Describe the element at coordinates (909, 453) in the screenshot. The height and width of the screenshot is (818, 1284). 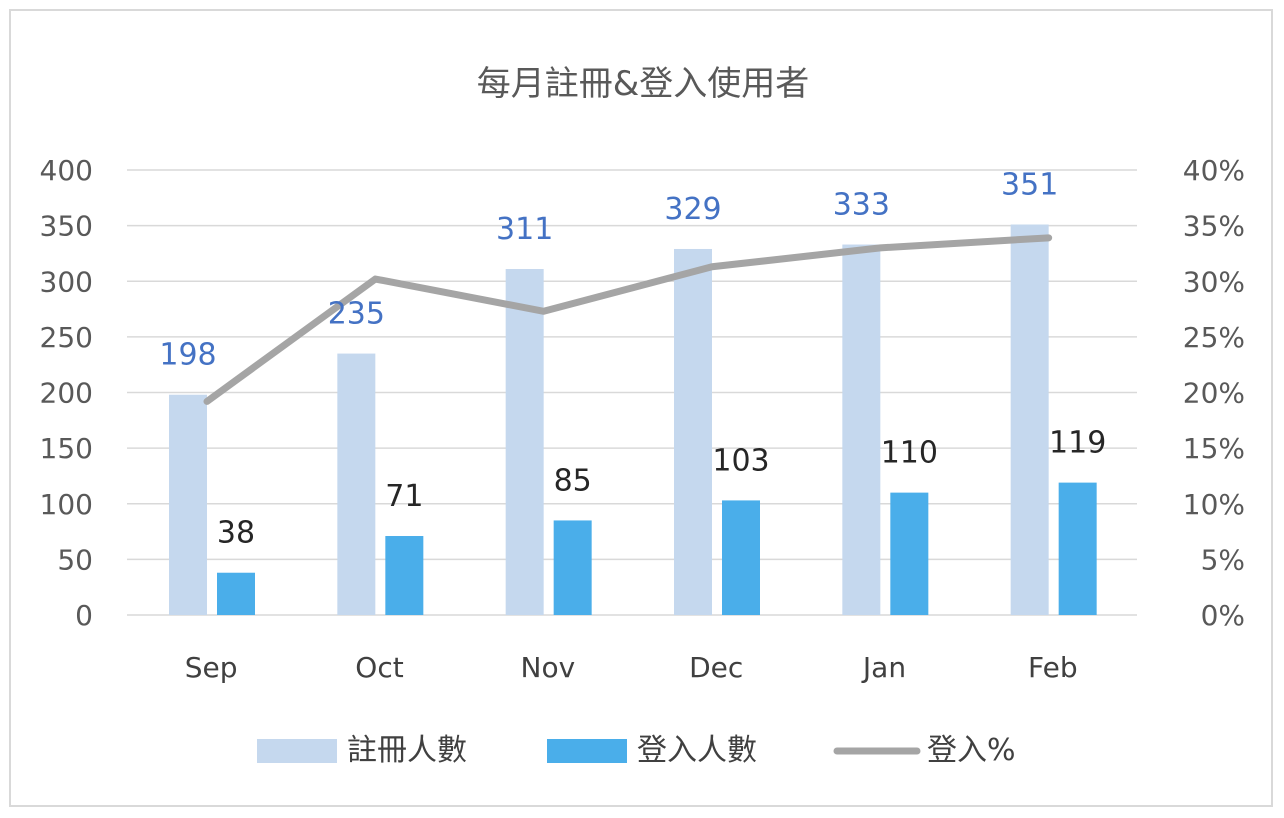
I see `data-label-logins: 110` at that location.